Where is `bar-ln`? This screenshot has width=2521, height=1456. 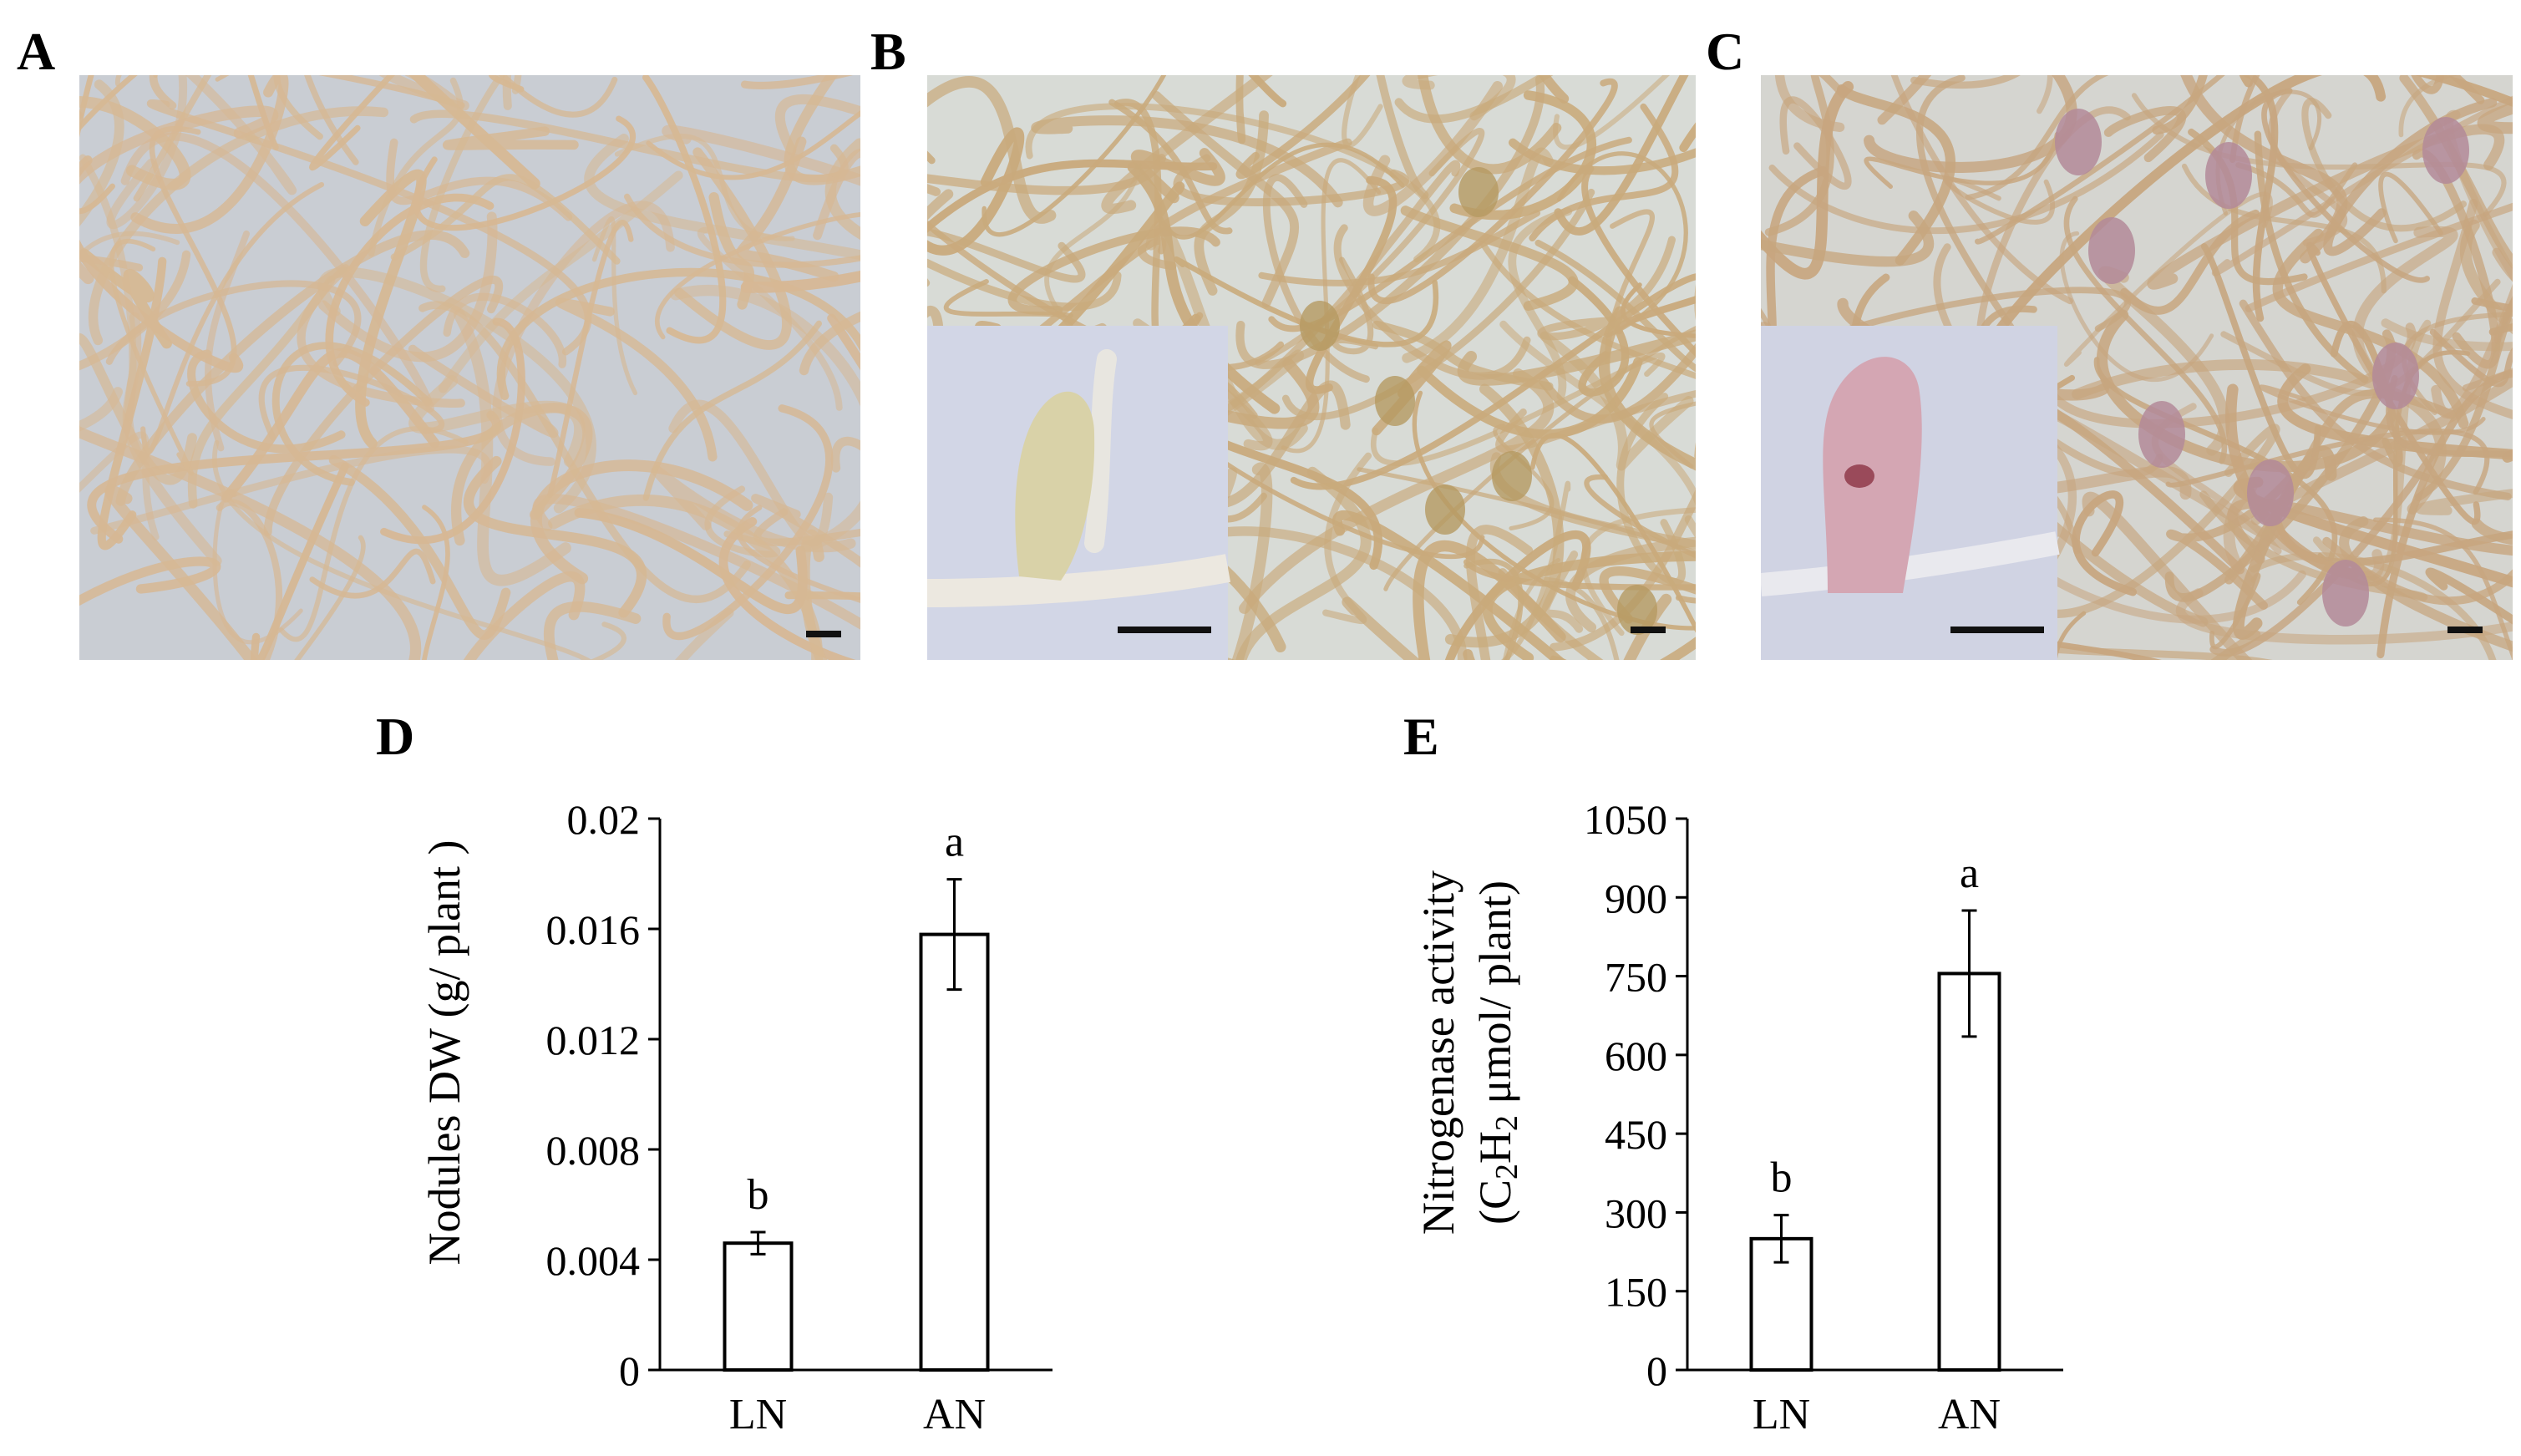
bar-ln is located at coordinates (758, 1306).